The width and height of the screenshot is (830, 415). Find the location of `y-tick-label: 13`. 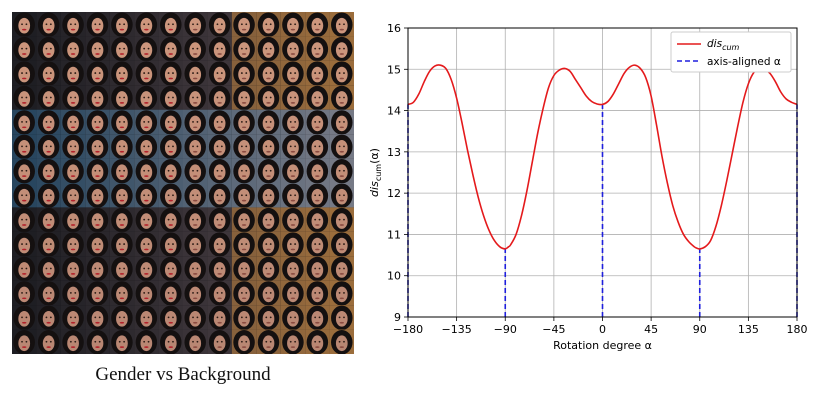

y-tick-label: 13 is located at coordinates (394, 152).